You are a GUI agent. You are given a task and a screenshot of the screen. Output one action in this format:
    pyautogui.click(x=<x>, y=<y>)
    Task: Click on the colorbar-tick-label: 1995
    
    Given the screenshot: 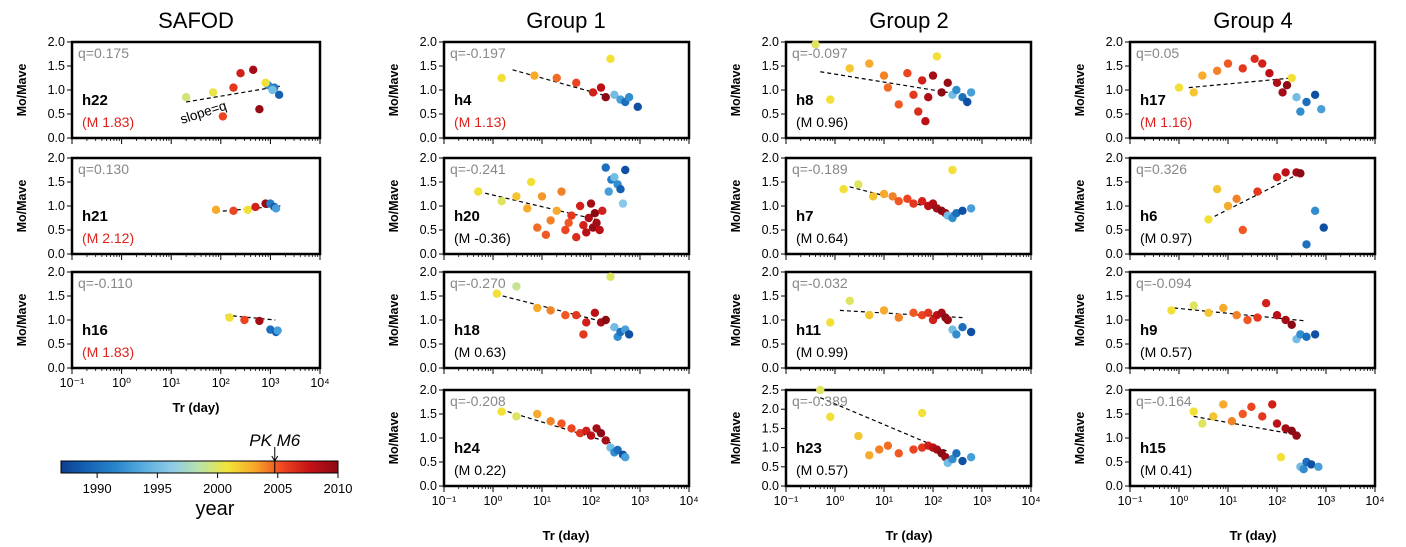 What is the action you would take?
    pyautogui.click(x=157, y=488)
    